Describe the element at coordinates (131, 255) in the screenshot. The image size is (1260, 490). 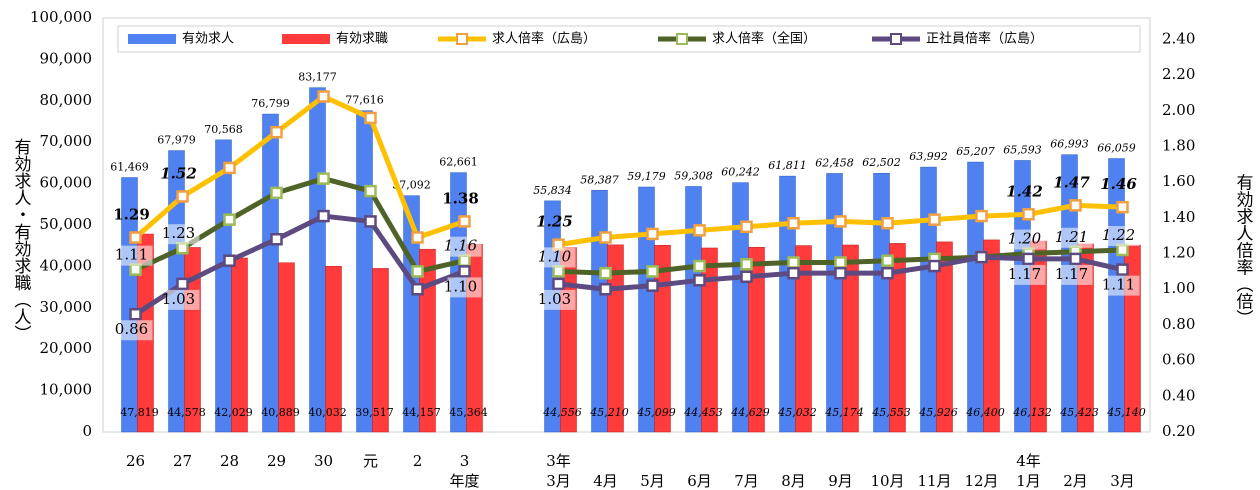
I see `data-label: 1.11` at that location.